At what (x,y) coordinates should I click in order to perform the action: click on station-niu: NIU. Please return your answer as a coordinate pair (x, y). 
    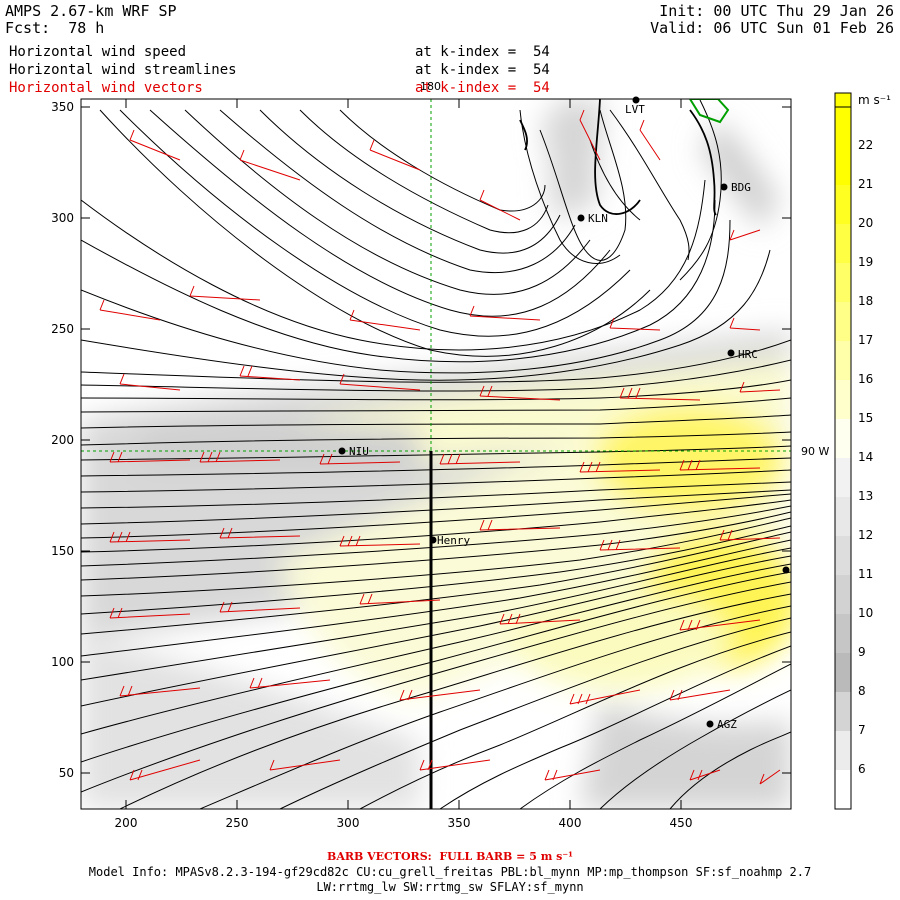
    Looking at the image, I should click on (359, 451).